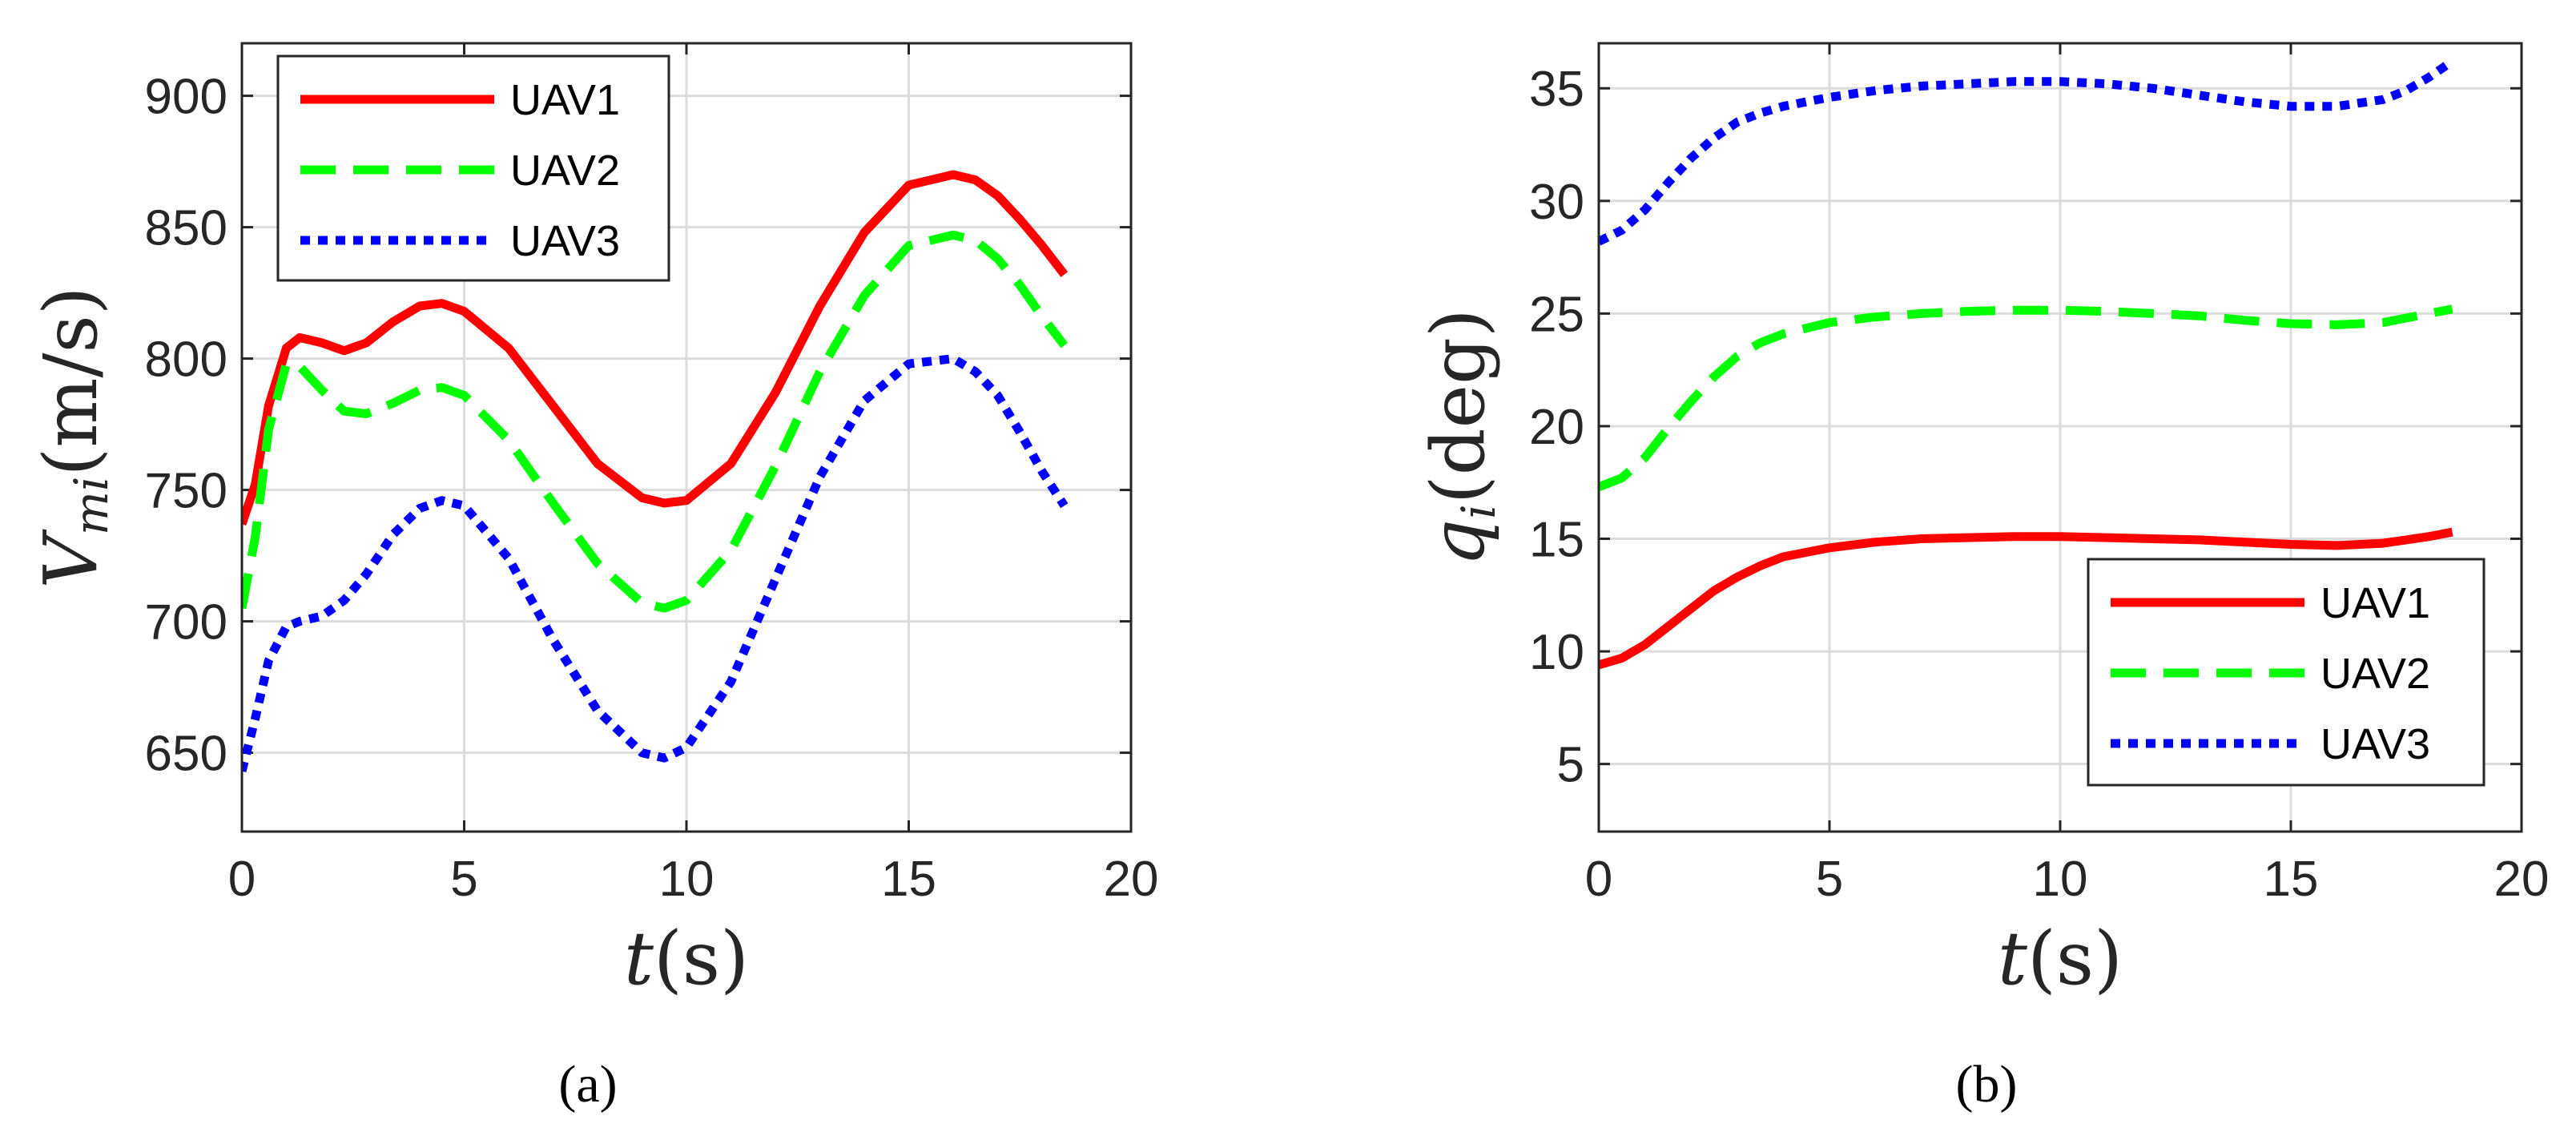 The height and width of the screenshot is (1140, 2576). What do you see at coordinates (1458, 406) in the screenshot?
I see `y-axis-label-unit: (deg)` at bounding box center [1458, 406].